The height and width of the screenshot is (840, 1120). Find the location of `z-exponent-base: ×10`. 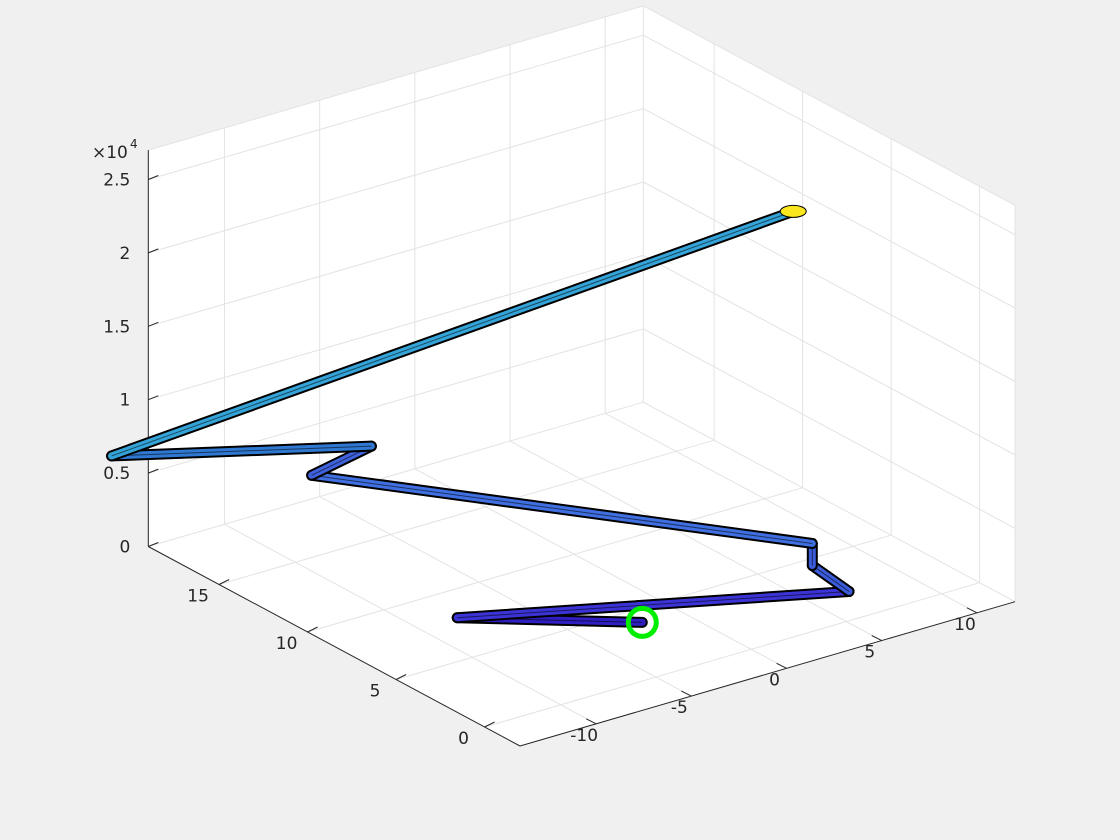

z-exponent-base: ×10 is located at coordinates (110, 153).